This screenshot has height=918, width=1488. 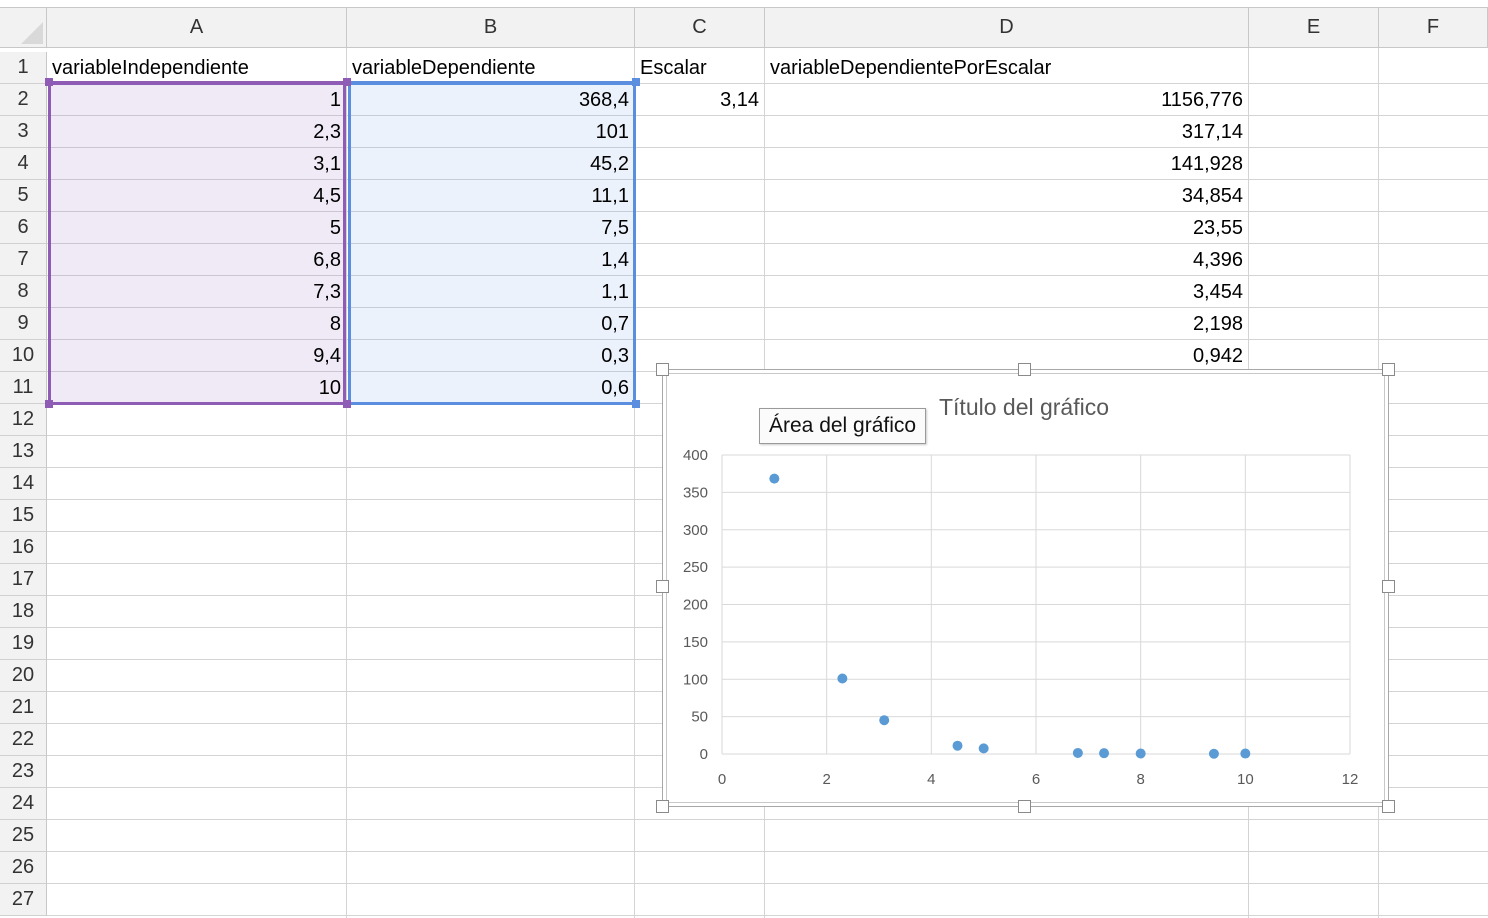 What do you see at coordinates (23, 164) in the screenshot?
I see `row-header-4: 4` at bounding box center [23, 164].